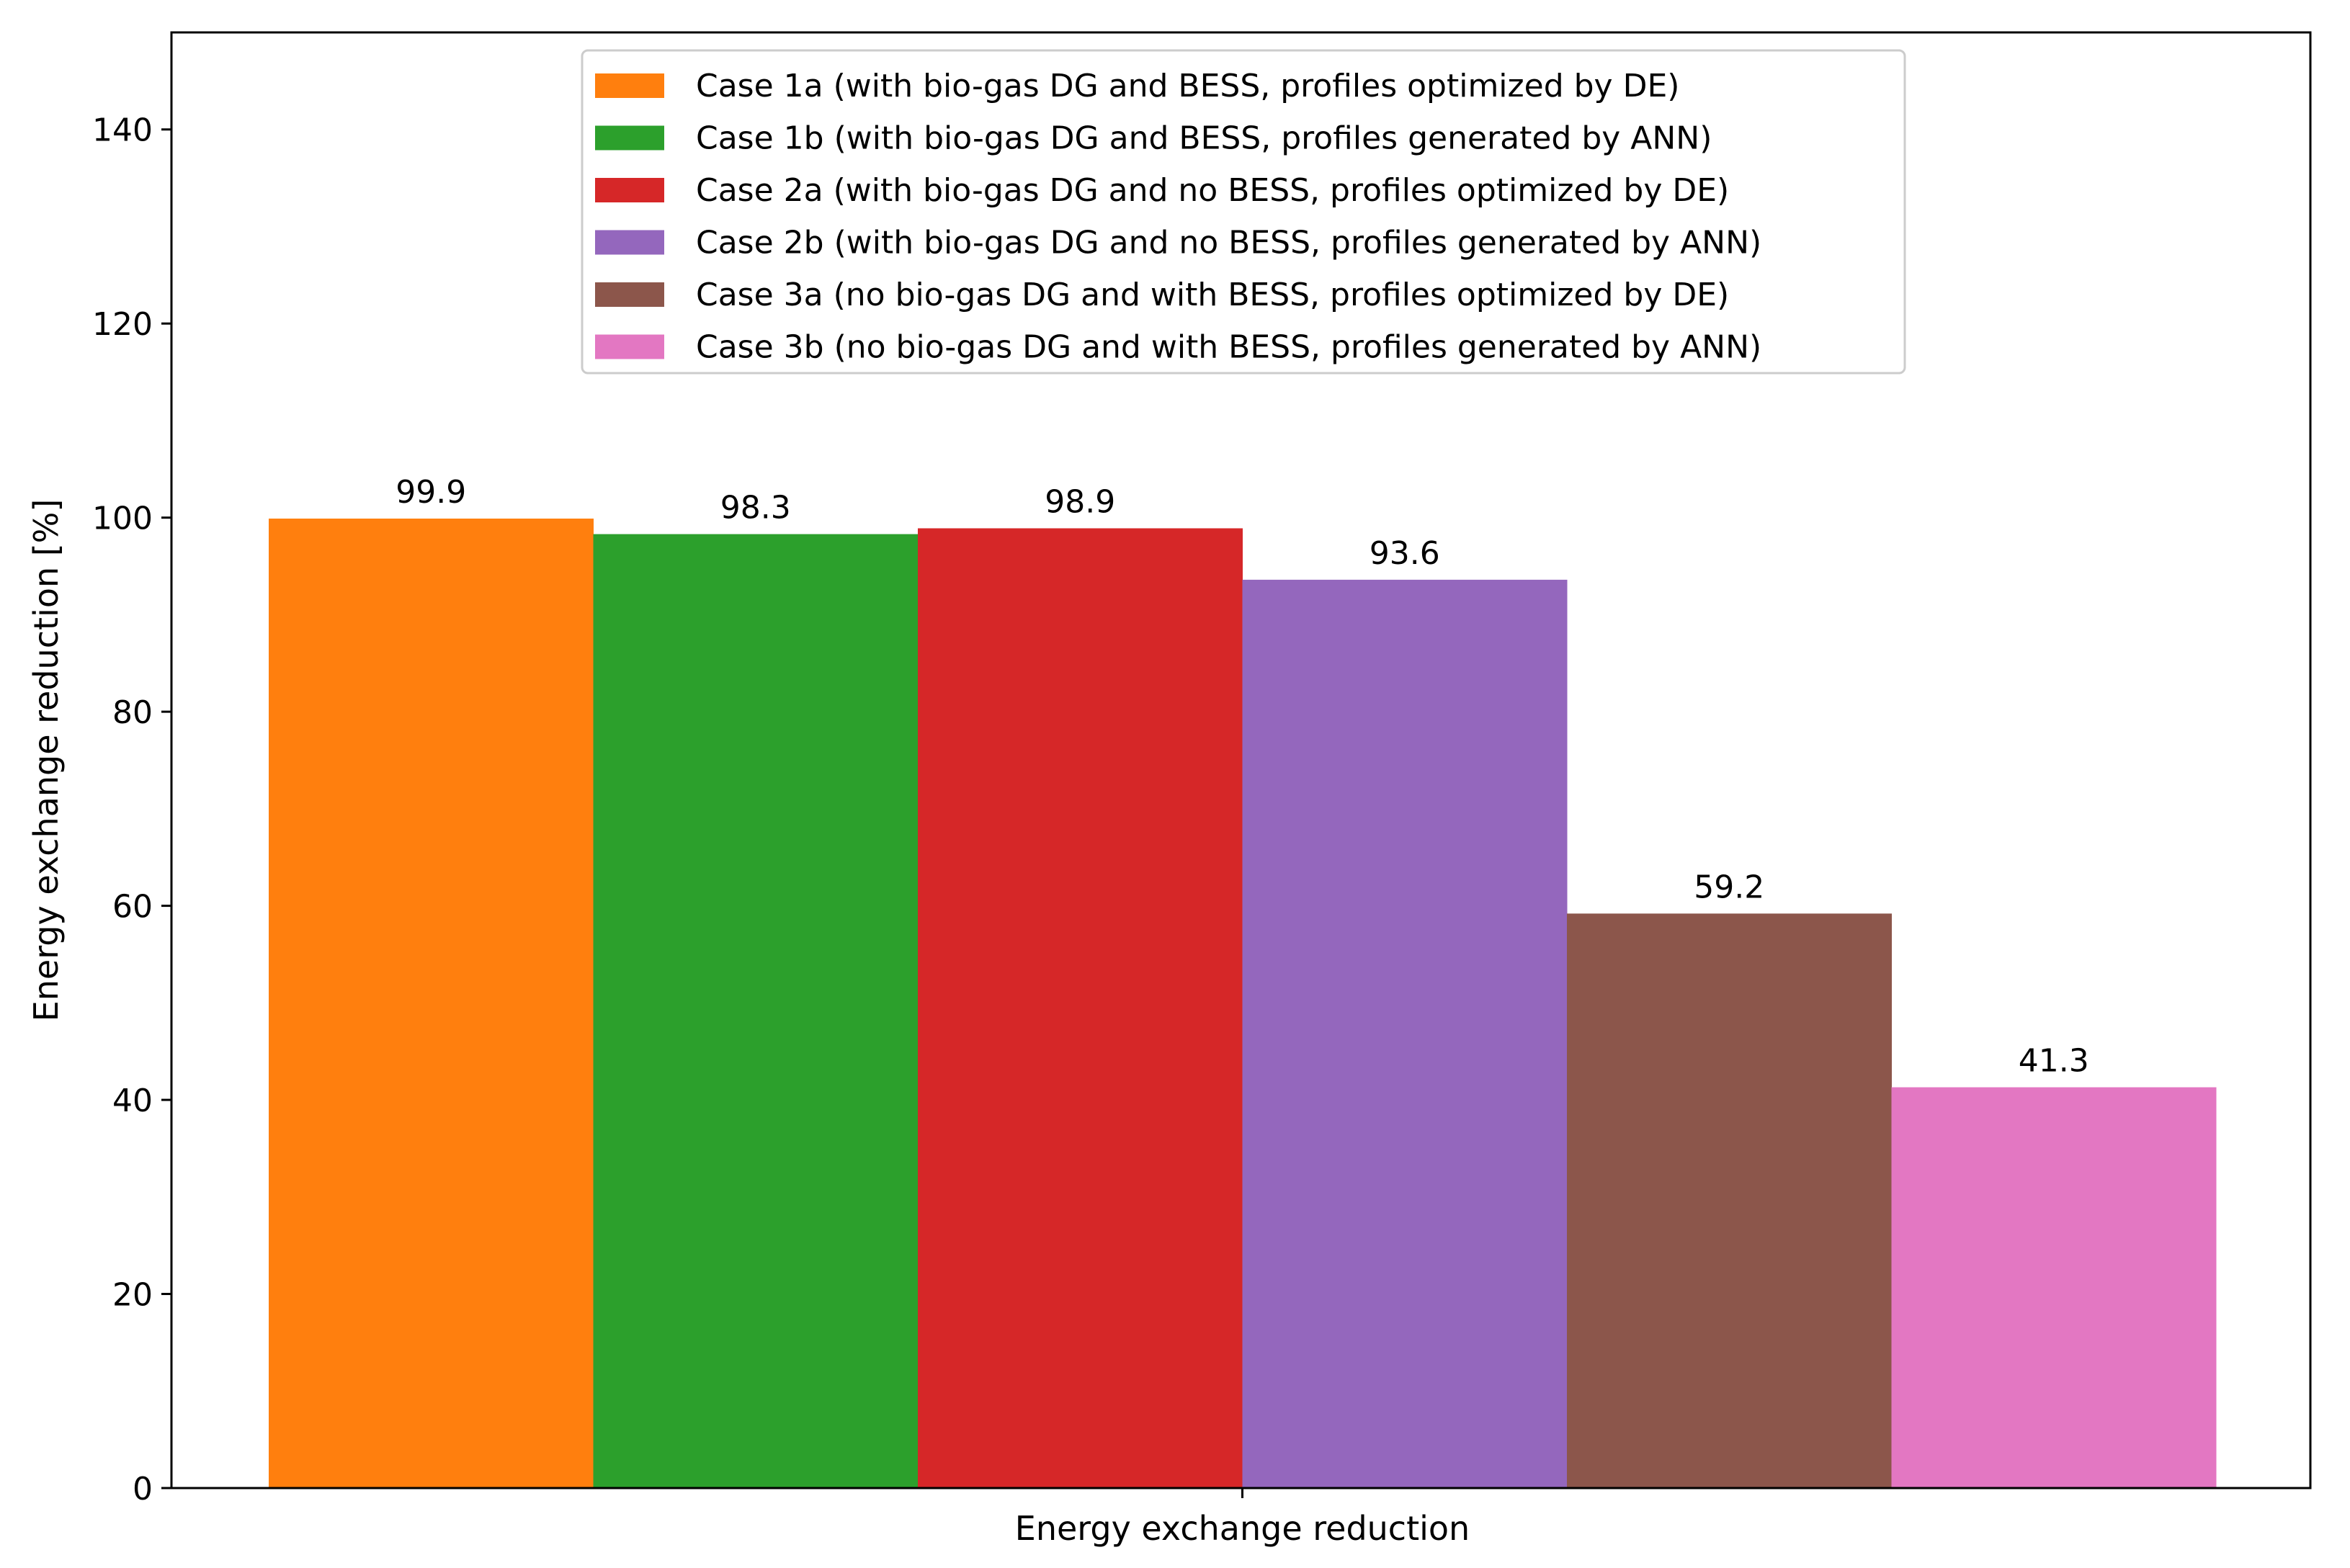 This screenshot has width=2350, height=1568. Describe the element at coordinates (132, 713) in the screenshot. I see `y-tick-label: 80` at that location.